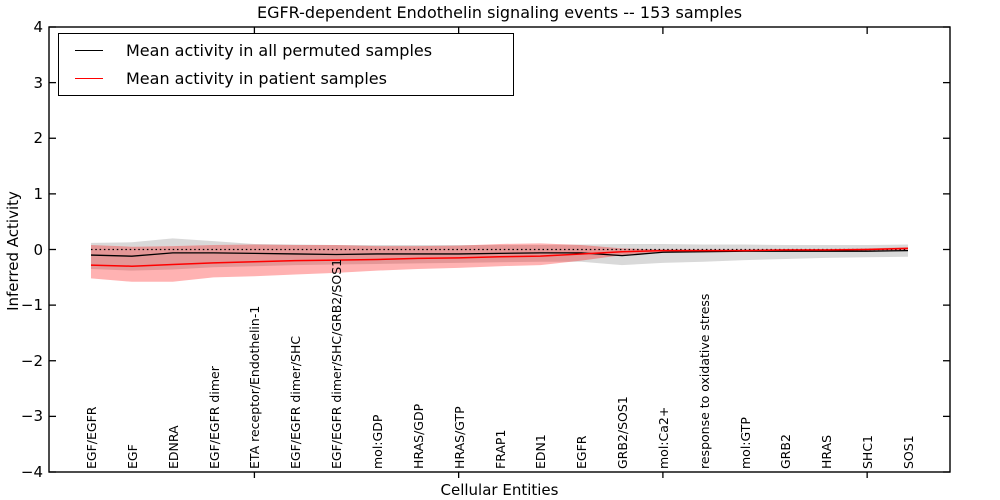 The image size is (1000, 500). I want to click on legend-label: Mean activity in all permuted samples, so click(279, 50).